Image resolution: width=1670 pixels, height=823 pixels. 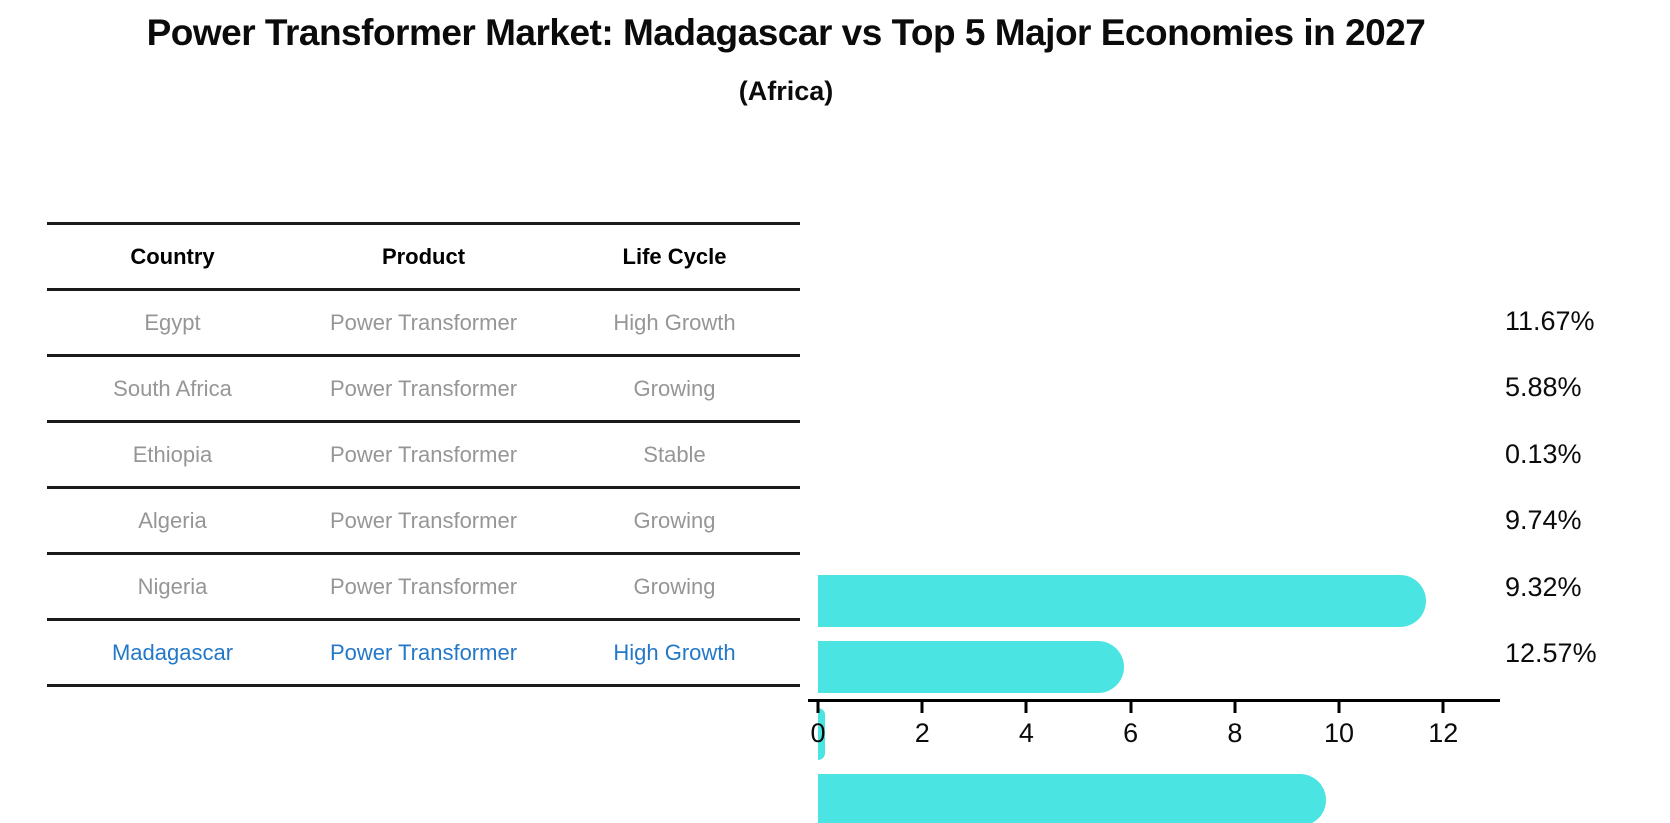 I want to click on x-axis-tick-label: 2, so click(x=922, y=733).